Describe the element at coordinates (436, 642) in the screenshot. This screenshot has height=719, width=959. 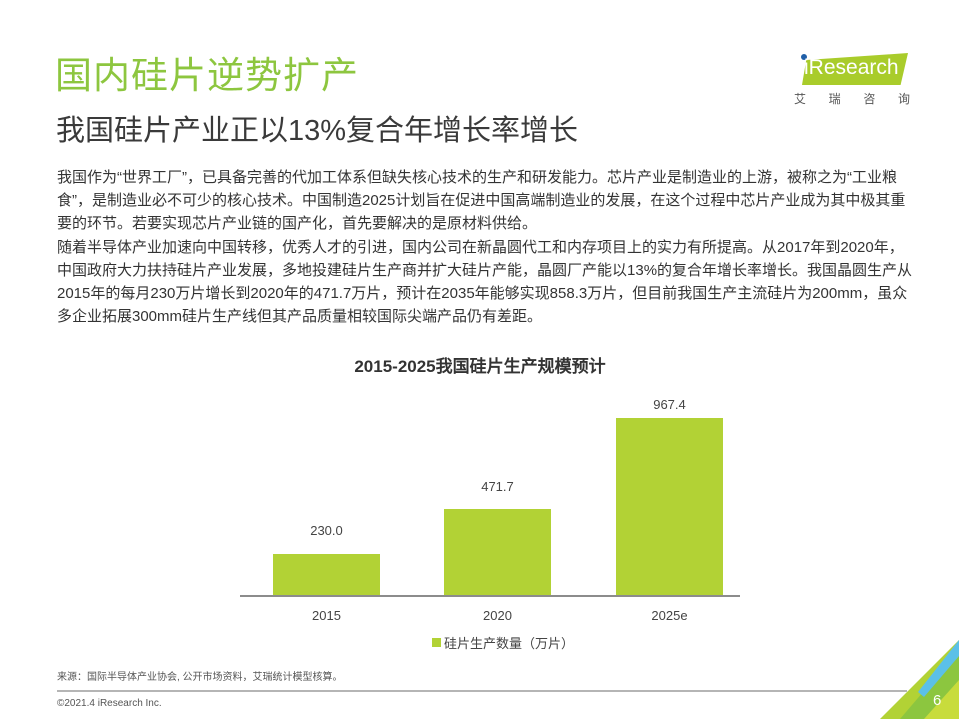
I see `legend-swatch-icon` at that location.